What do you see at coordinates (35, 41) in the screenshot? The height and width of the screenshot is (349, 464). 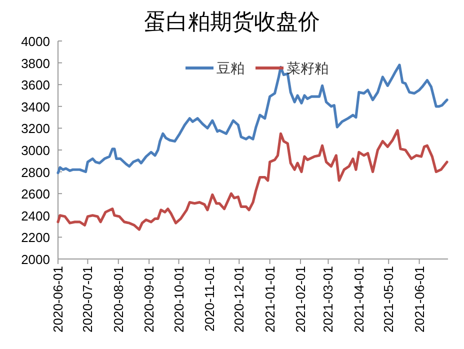 I see `y-tick-label: 4000` at bounding box center [35, 41].